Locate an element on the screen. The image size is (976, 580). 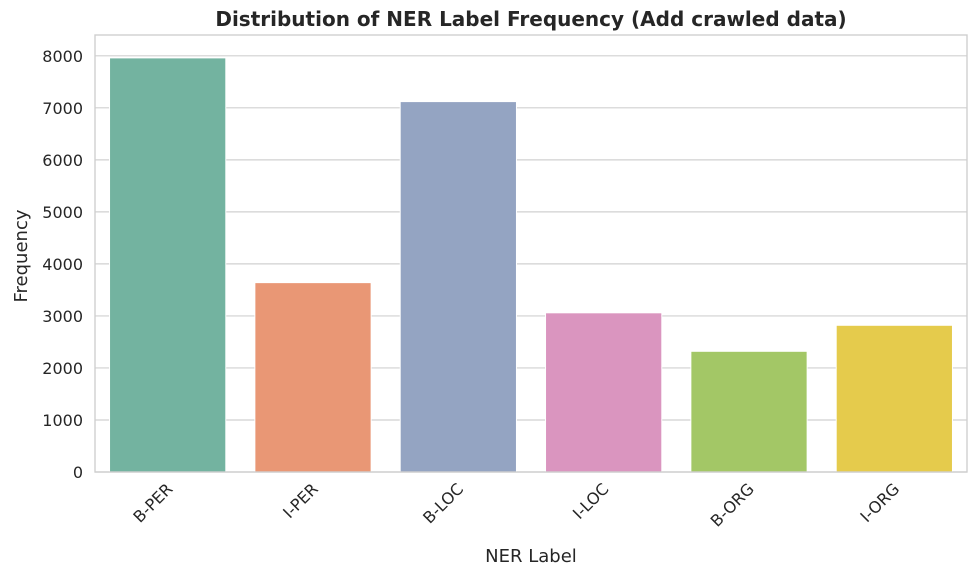
x-tick-label: I-ORG is located at coordinates (879, 502).